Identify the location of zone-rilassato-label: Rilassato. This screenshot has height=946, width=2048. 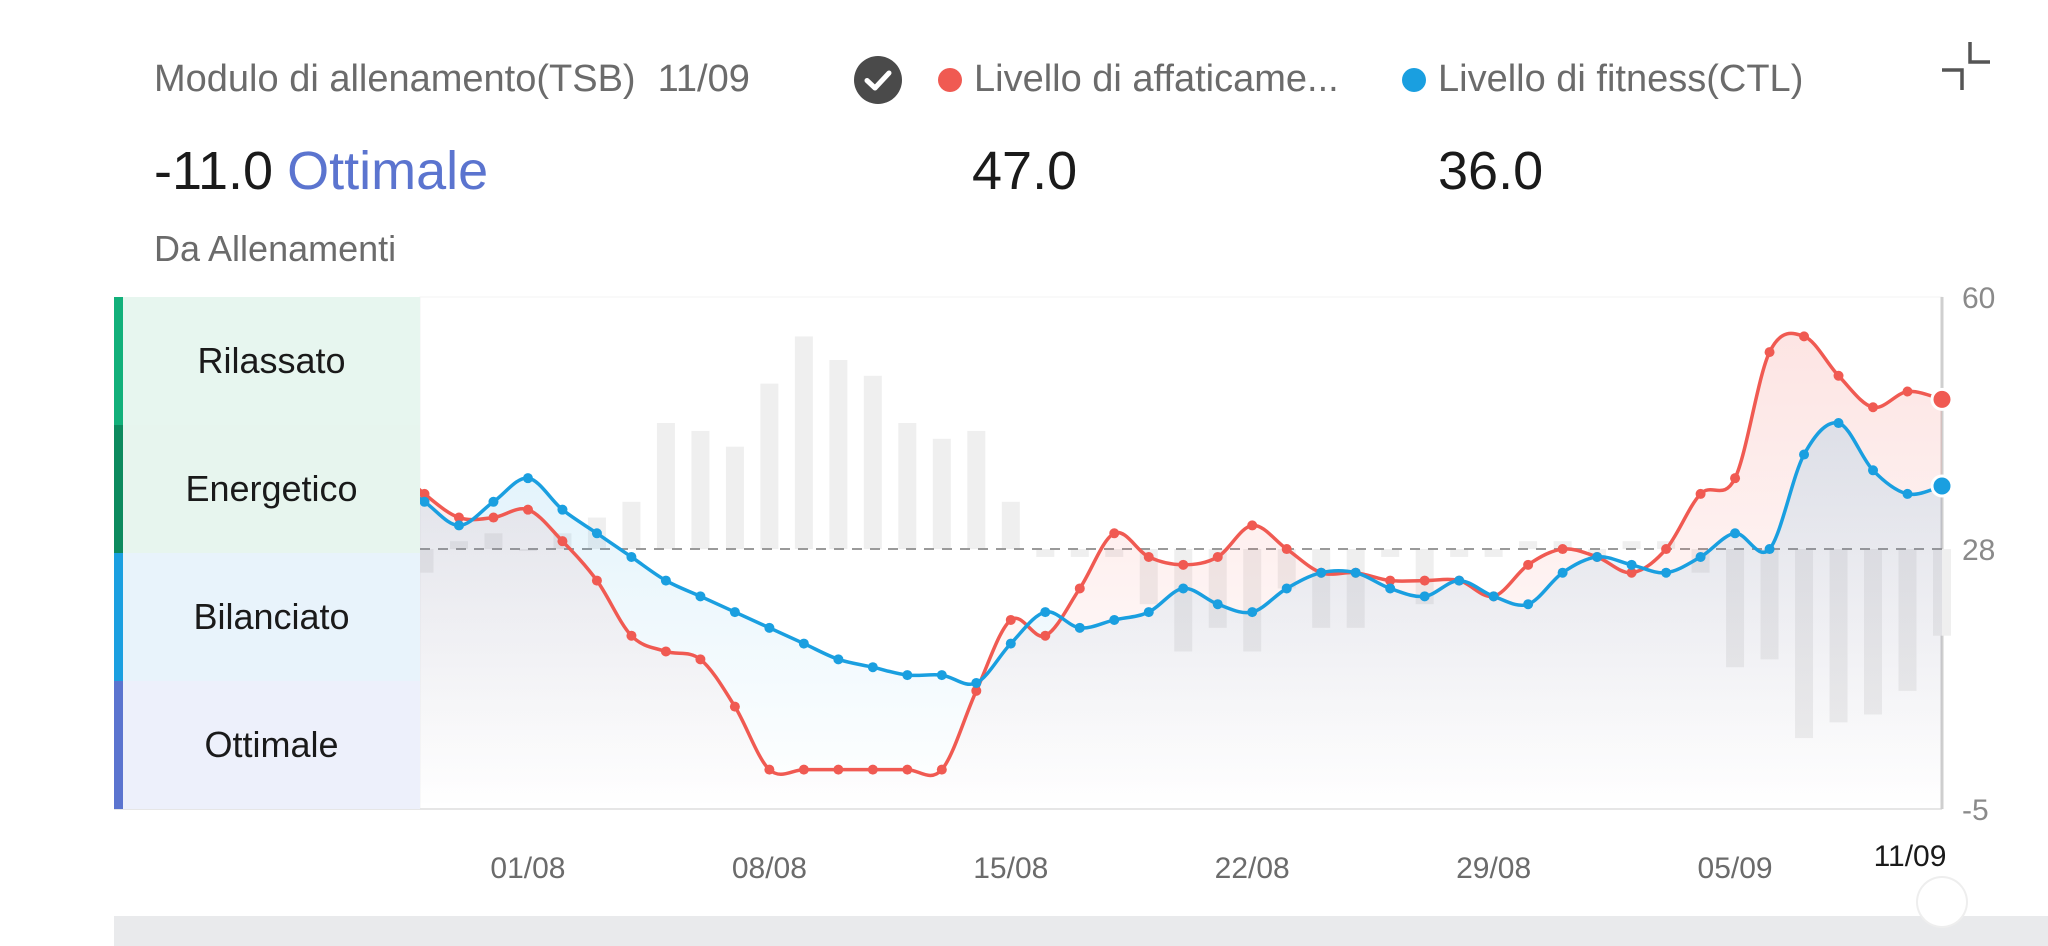
(271, 360).